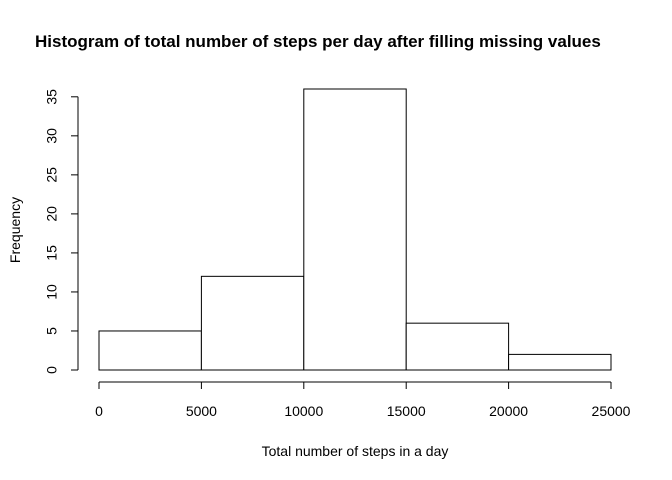 The width and height of the screenshot is (672, 480). I want to click on y-axis-tick-label: 25, so click(52, 175).